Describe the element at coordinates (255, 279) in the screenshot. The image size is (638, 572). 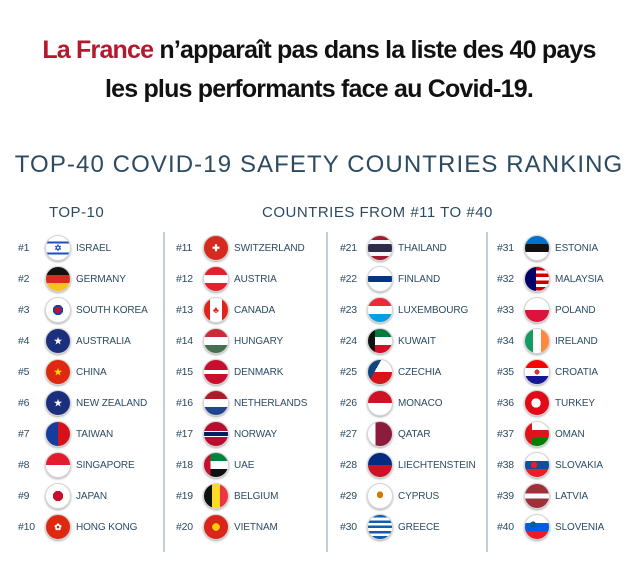
I see `country-name: AUSTRIA` at that location.